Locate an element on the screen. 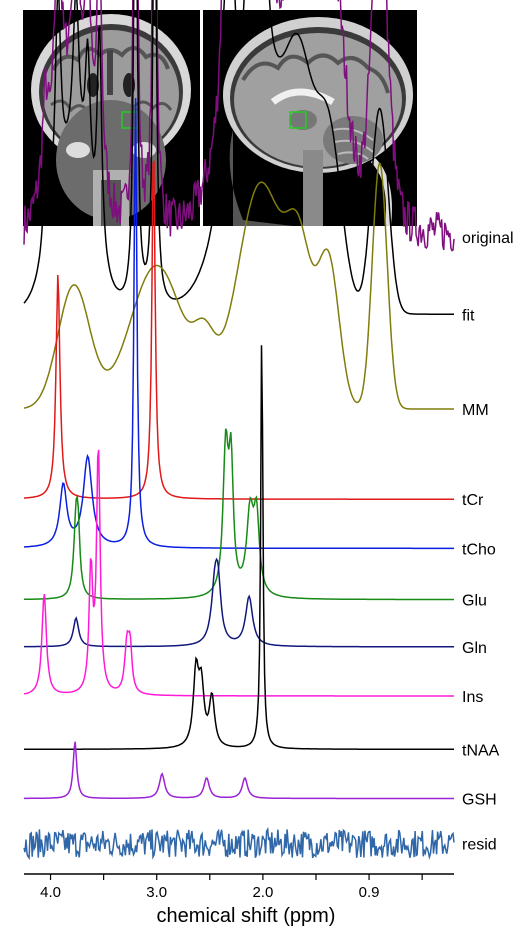 Image resolution: width=532 pixels, height=936 pixels. x-tick-label: 3.0 is located at coordinates (156, 892).